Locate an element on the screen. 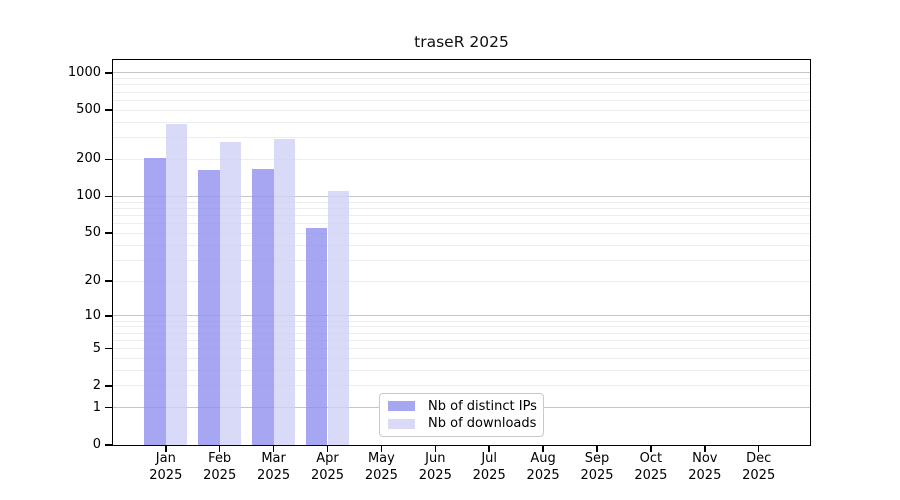 The image size is (900, 500). x-tick-label-dec: Dec 2025 is located at coordinates (759, 467).